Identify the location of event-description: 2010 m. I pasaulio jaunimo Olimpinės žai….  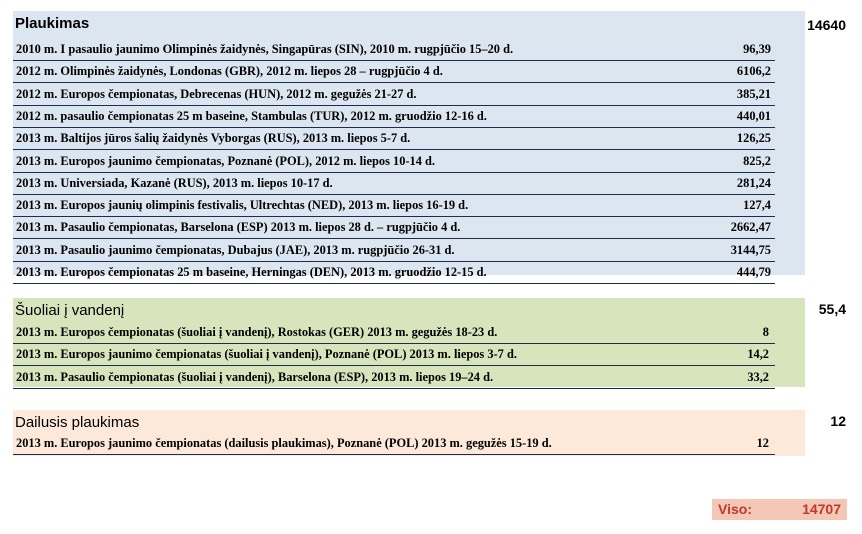
(265, 49).